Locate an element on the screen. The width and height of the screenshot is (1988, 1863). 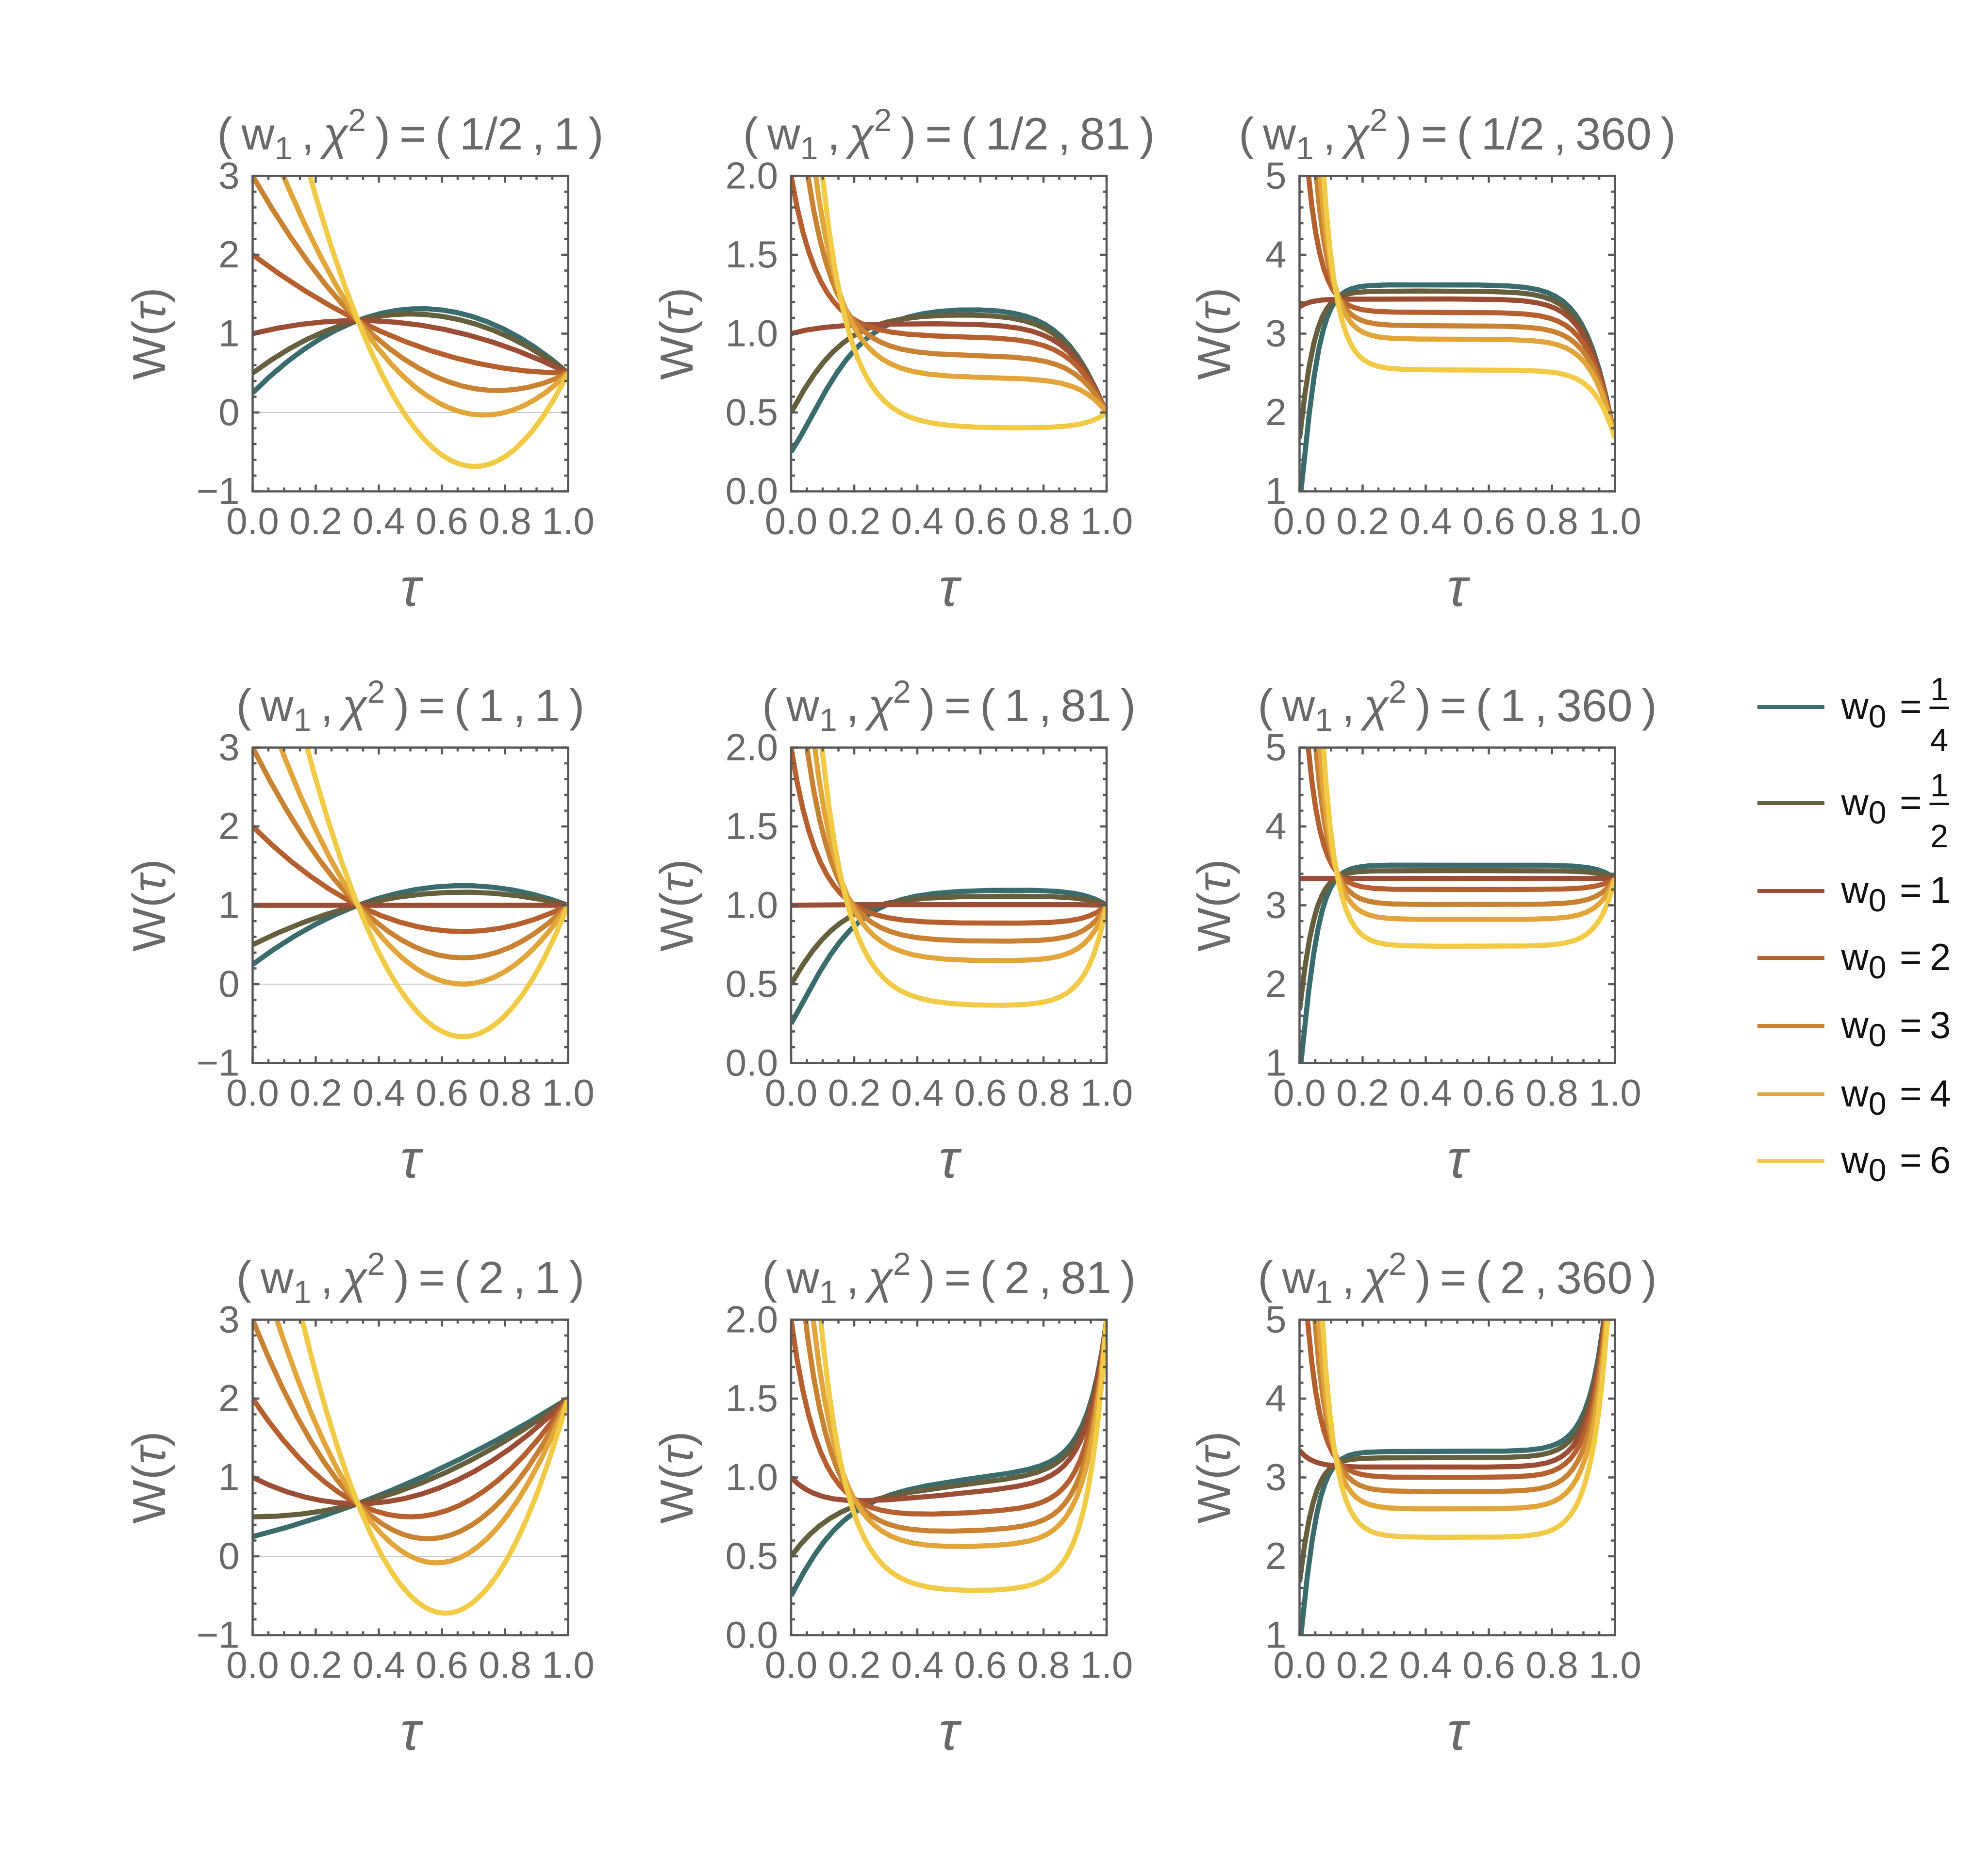
svg-text: ( w1 , χ2 ) = ( 2 , 1 ) is located at coordinates (410, 1278).